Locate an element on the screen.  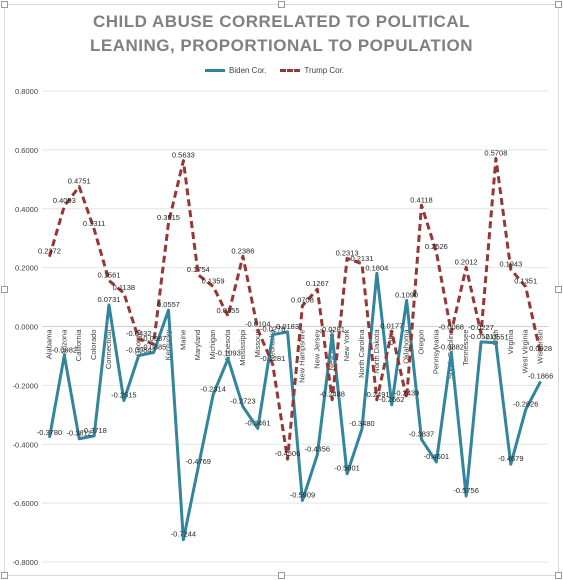
y-tick-label: 0.2000 is located at coordinates (26, 268).